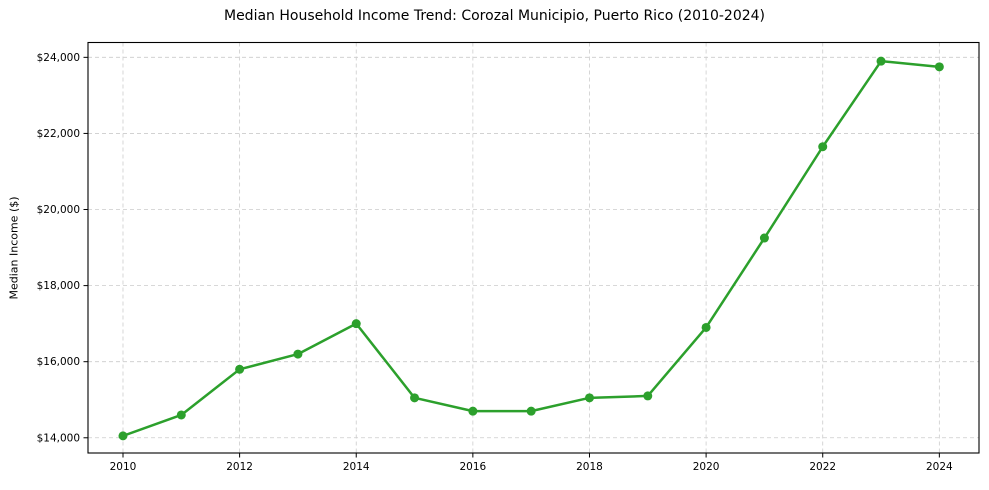 Image resolution: width=989 pixels, height=490 pixels. I want to click on x-tick-label: 2012, so click(239, 467).